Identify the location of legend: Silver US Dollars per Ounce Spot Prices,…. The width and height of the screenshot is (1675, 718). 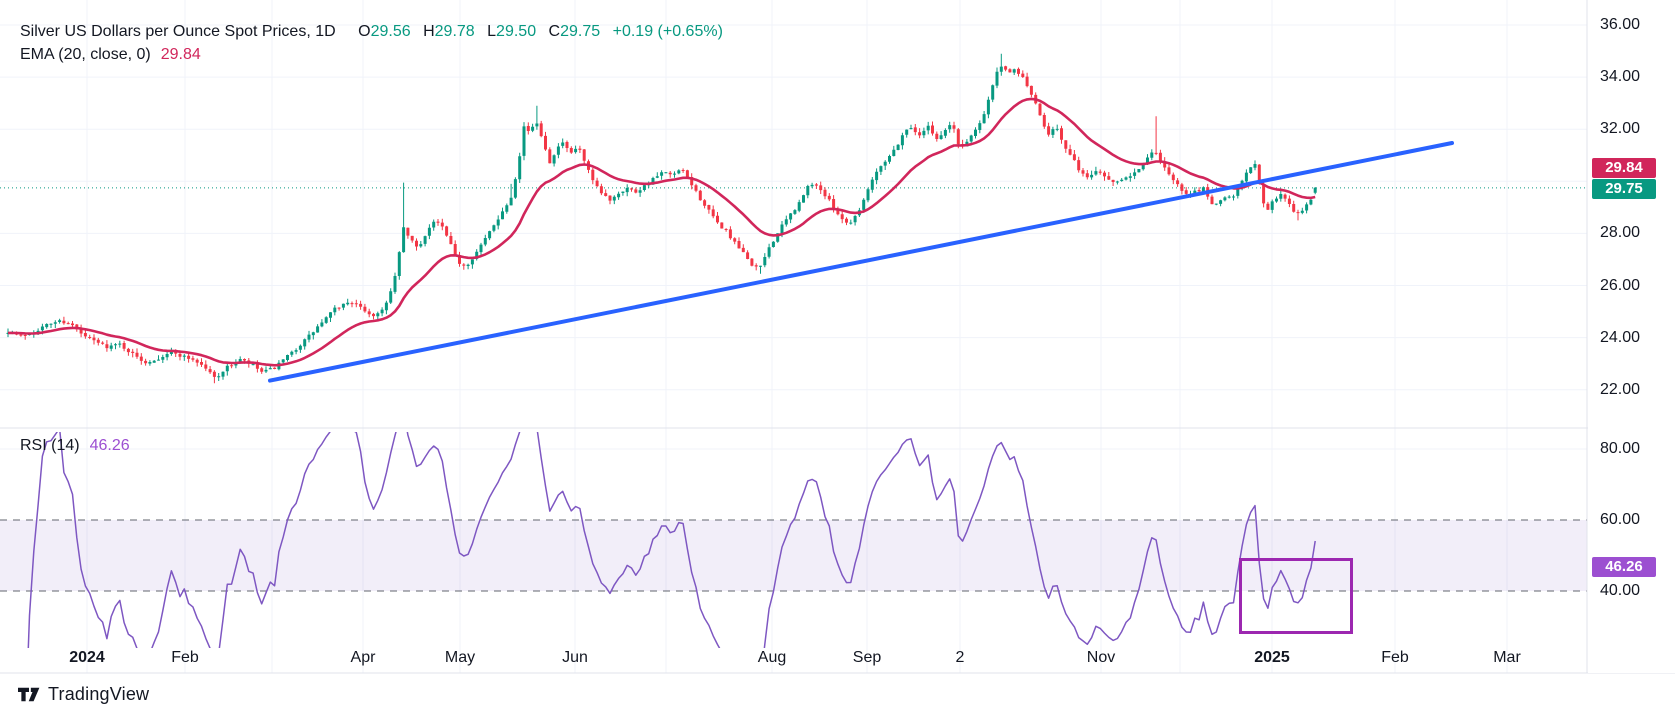
(371, 43).